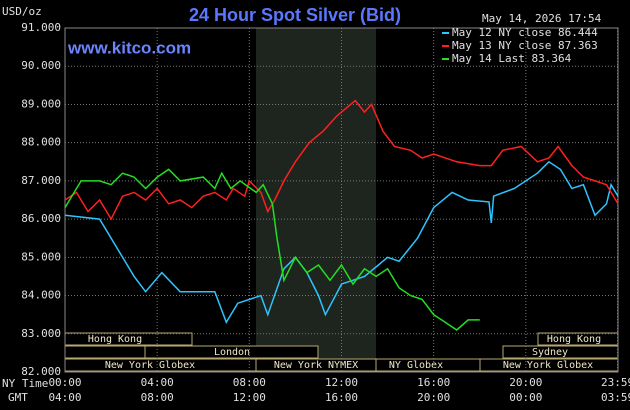  I want to click on y-tick-label: 91.000, so click(41, 27).